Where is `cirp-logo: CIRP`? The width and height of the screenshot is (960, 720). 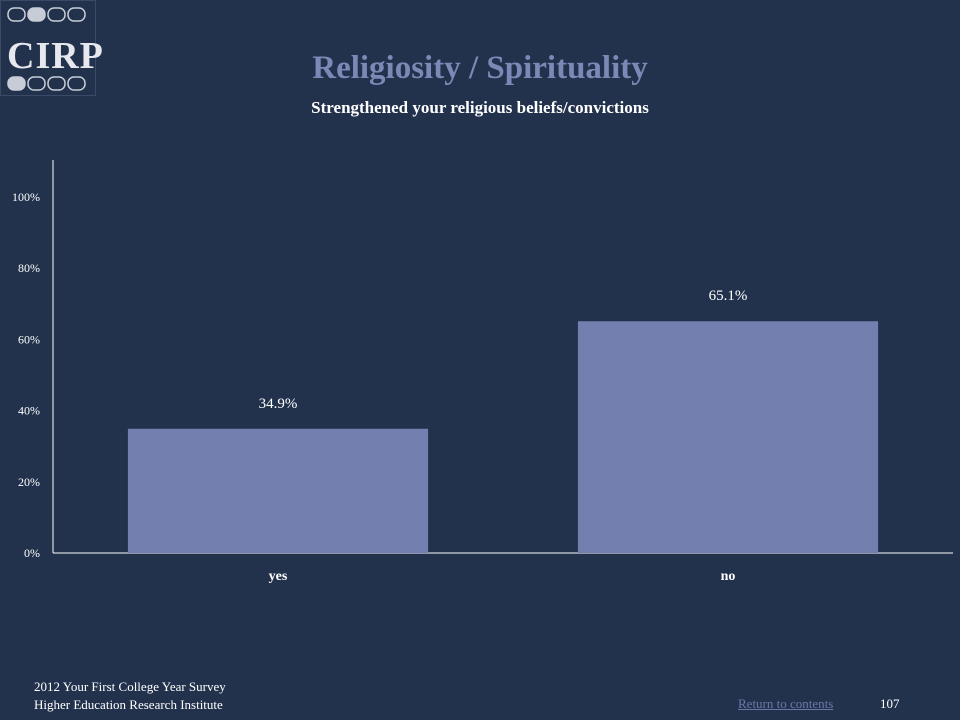 cirp-logo: CIRP is located at coordinates (51, 48).